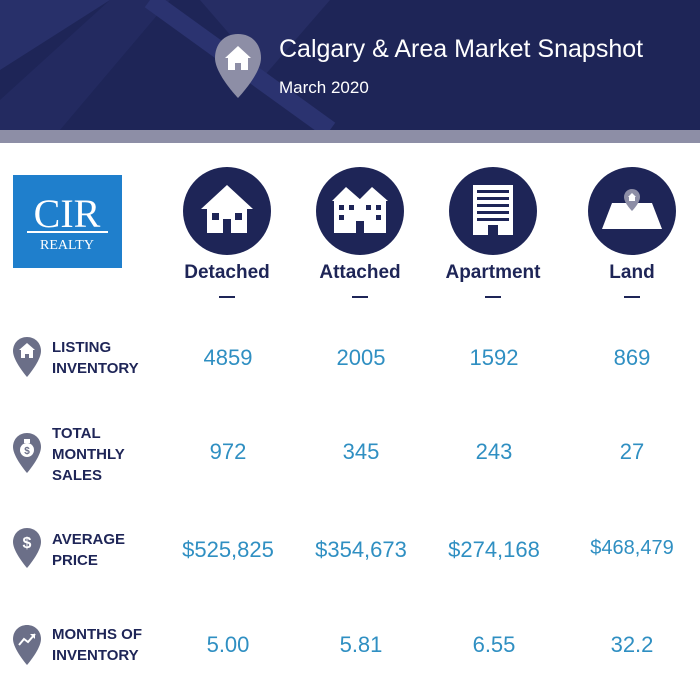 The width and height of the screenshot is (700, 700). What do you see at coordinates (493, 211) in the screenshot?
I see `apartment-building-icon` at bounding box center [493, 211].